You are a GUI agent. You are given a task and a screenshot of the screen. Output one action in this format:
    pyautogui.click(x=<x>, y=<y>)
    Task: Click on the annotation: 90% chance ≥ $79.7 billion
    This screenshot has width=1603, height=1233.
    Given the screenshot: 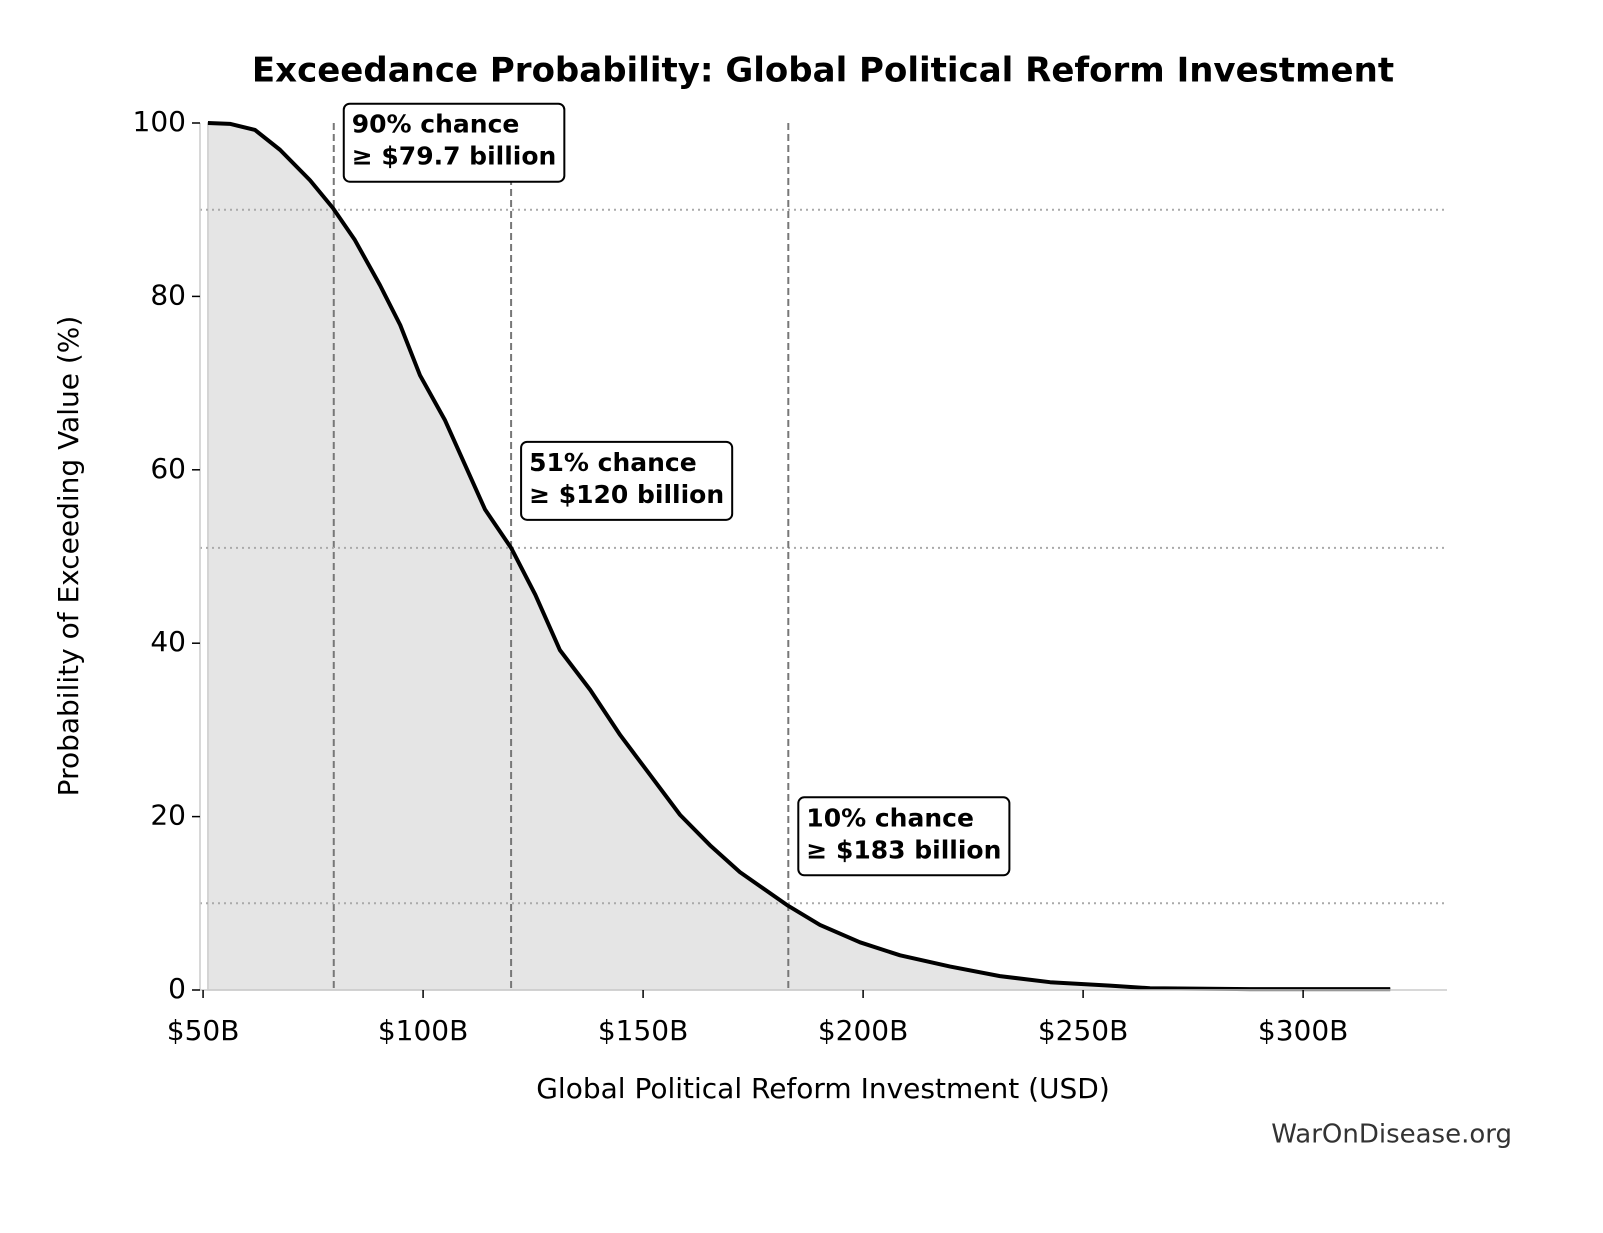 What is the action you would take?
    pyautogui.click(x=454, y=142)
    